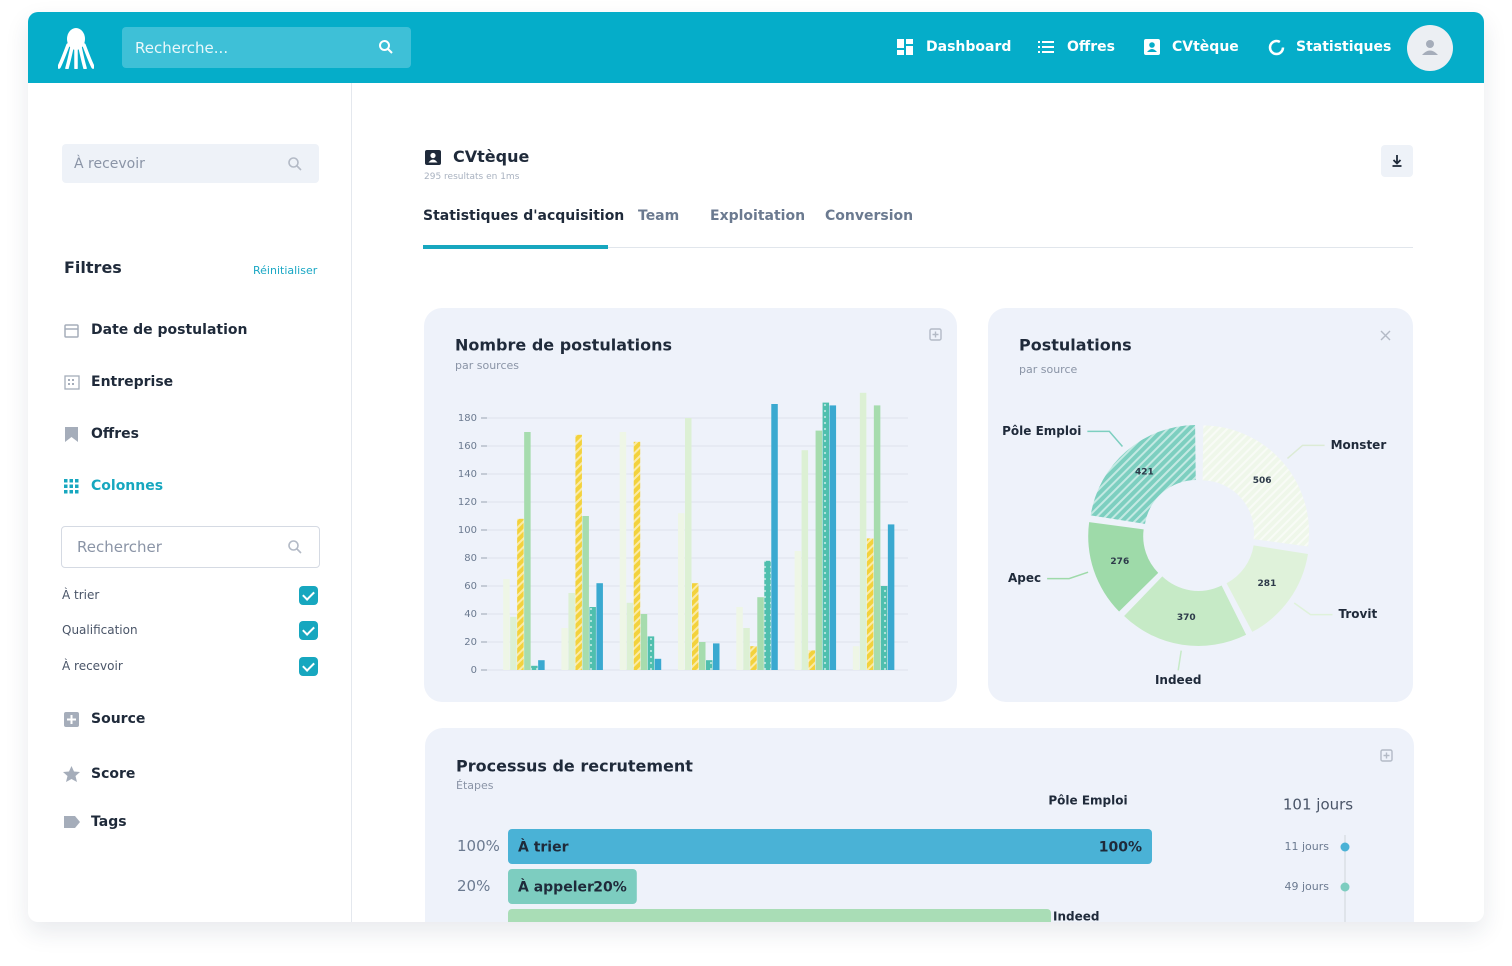 The height and width of the screenshot is (966, 1512). What do you see at coordinates (1041, 431) in the screenshot?
I see `pie-label: Pôle Emploi` at bounding box center [1041, 431].